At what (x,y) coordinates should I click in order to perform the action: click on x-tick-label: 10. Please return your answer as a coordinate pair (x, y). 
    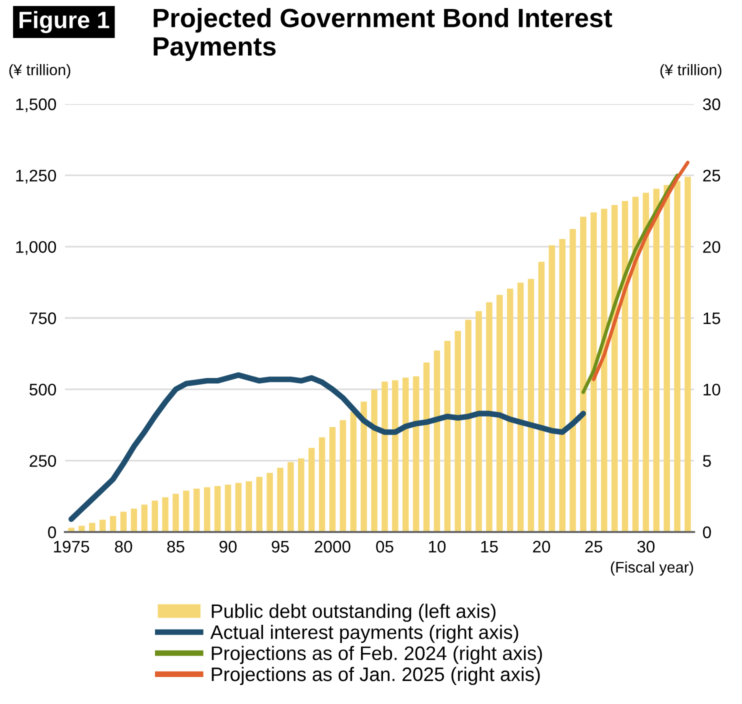
    Looking at the image, I should click on (437, 546).